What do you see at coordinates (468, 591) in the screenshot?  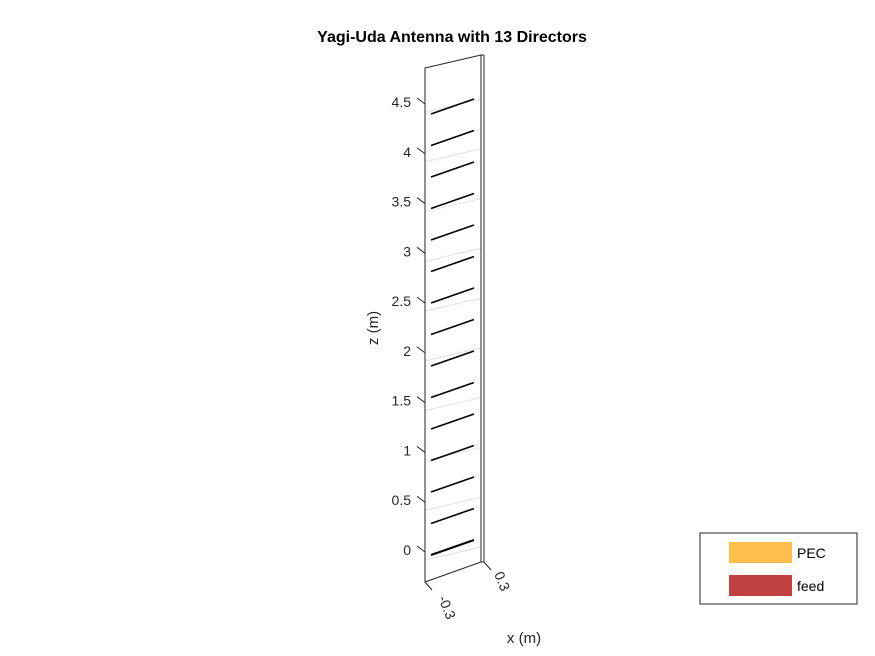 I see `x-axis-ticks: -0.3 0.3` at bounding box center [468, 591].